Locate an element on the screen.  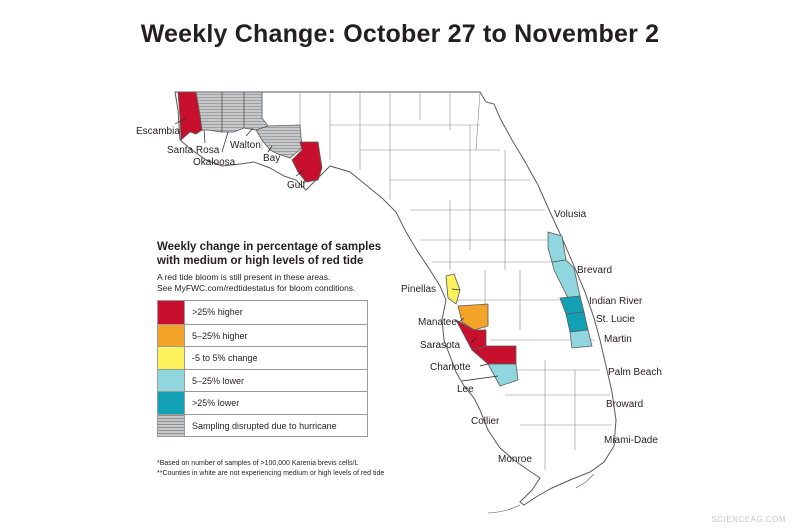
legend-row: -5 to 5% change is located at coordinates (262, 357).